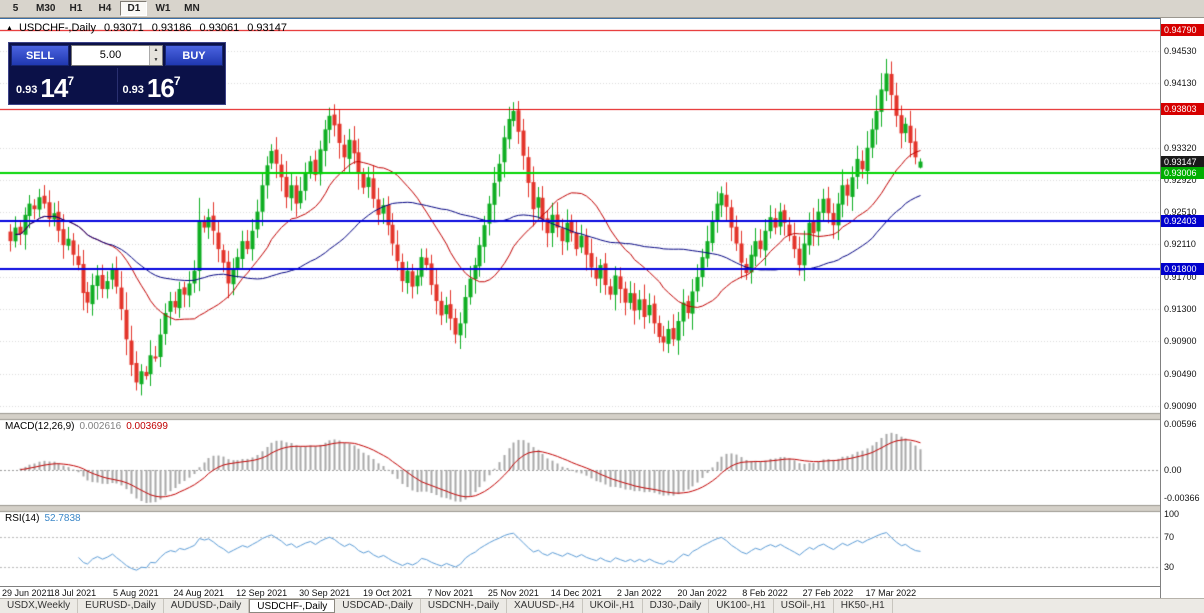  I want to click on timeframe-m30-button: M30, so click(46, 8).